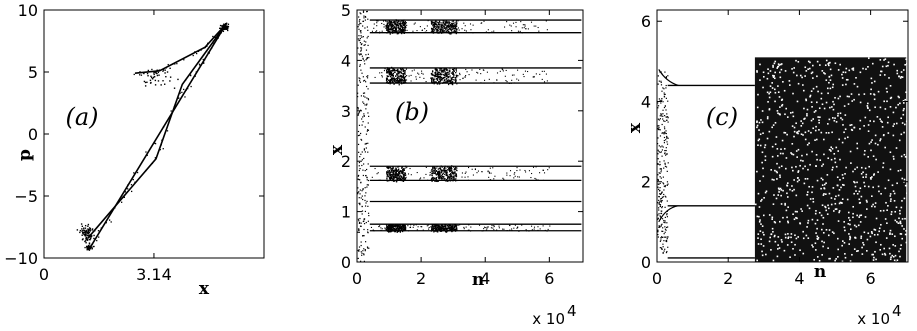  What do you see at coordinates (154, 274) in the screenshot?
I see `x-tick-label: 3.14` at bounding box center [154, 274].